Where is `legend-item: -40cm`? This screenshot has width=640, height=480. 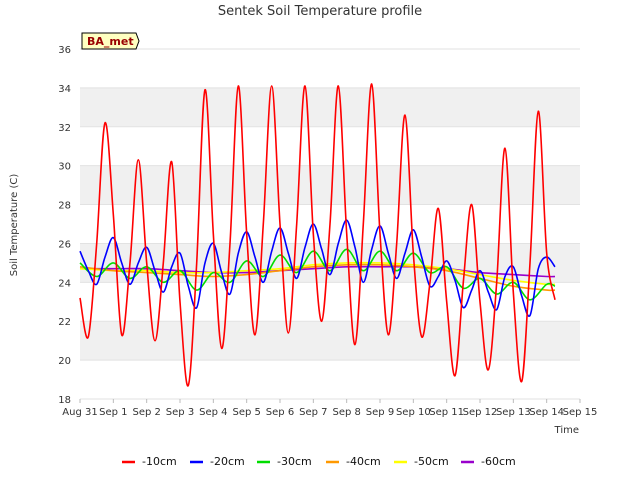
legend-item: -40cm is located at coordinates (353, 461).